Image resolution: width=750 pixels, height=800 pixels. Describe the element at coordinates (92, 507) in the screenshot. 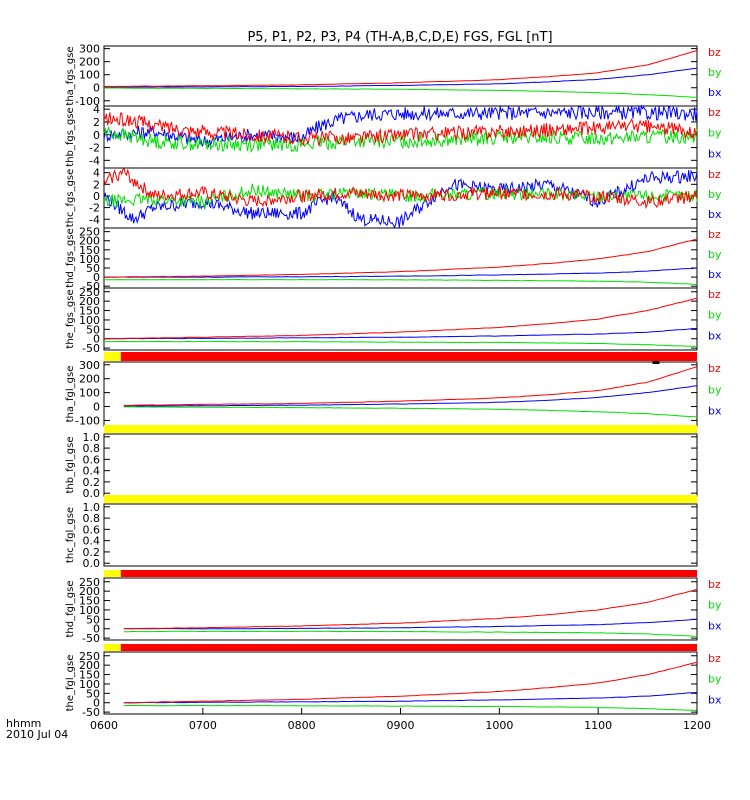

I see `y-tick-label: 1.0` at that location.